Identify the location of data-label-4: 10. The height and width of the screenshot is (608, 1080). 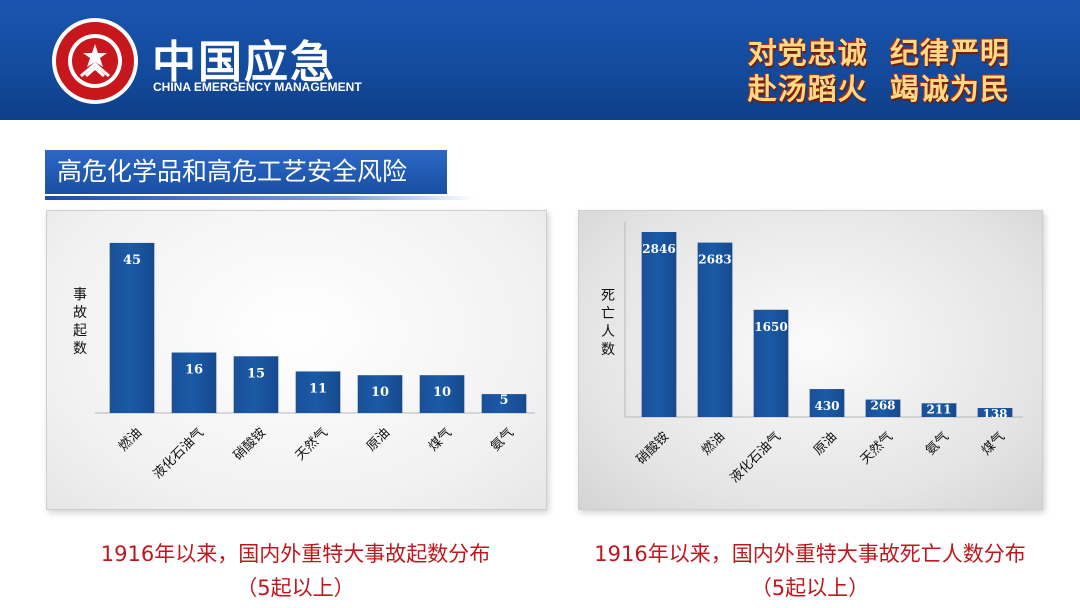
(380, 392).